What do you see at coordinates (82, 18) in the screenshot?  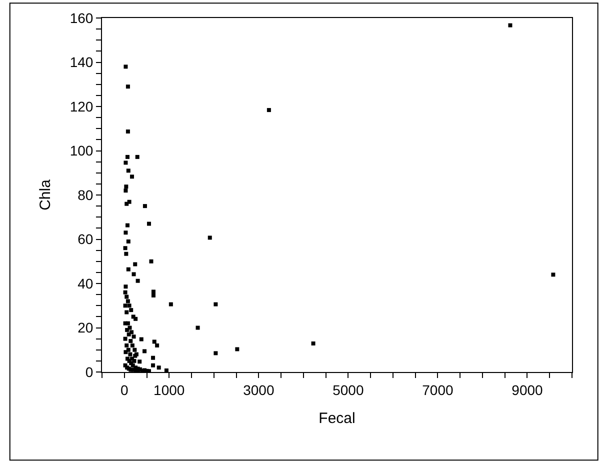 I see `y-tick-label: 160` at bounding box center [82, 18].